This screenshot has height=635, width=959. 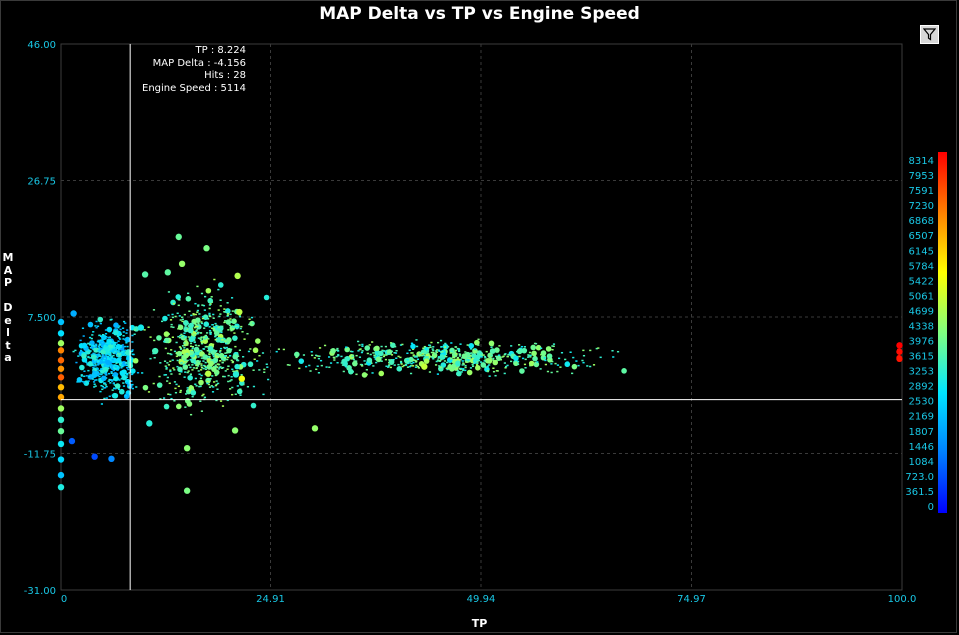 I want to click on filter-button, so click(x=929, y=34).